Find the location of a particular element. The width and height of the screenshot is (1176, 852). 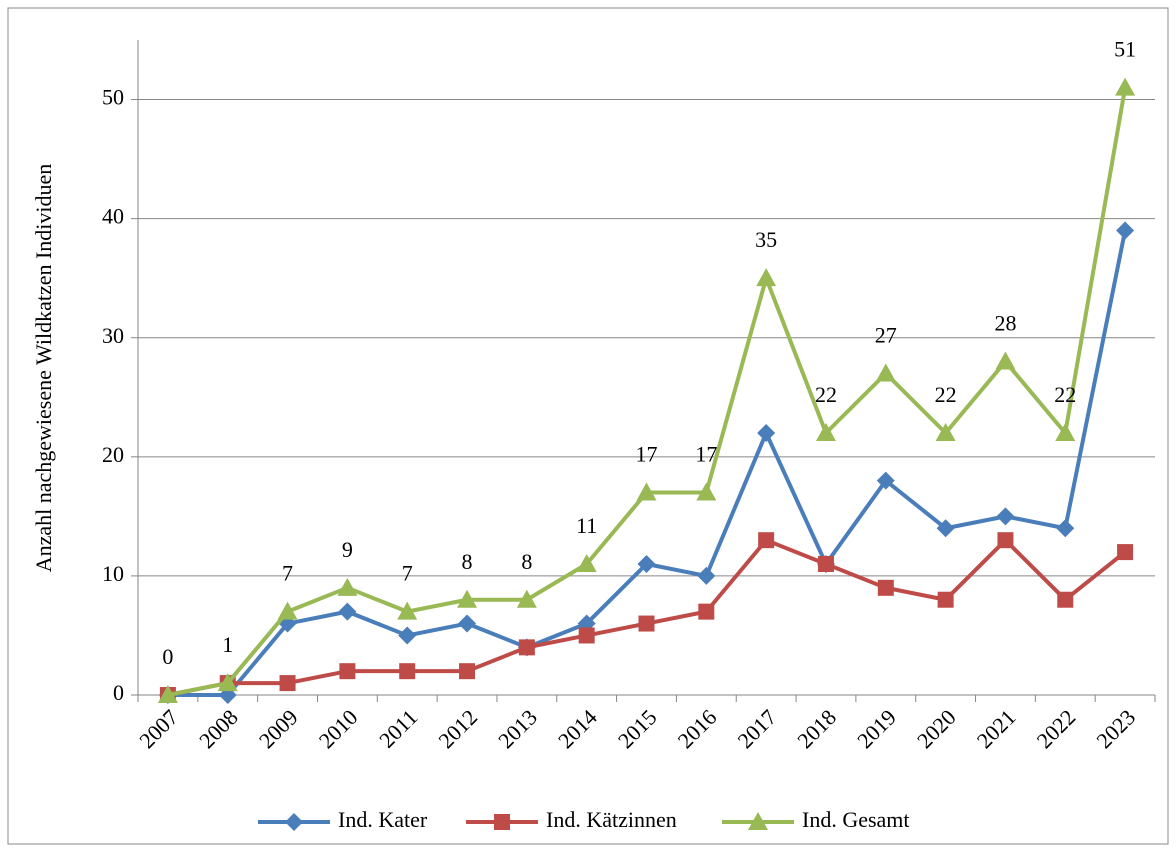

y-tick-label: 0 is located at coordinates (118, 692).